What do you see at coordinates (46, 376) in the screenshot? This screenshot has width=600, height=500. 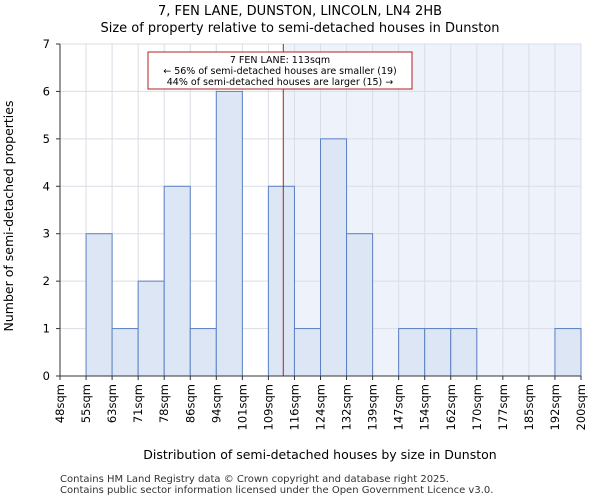 I see `y-tick-label: 0` at bounding box center [46, 376].